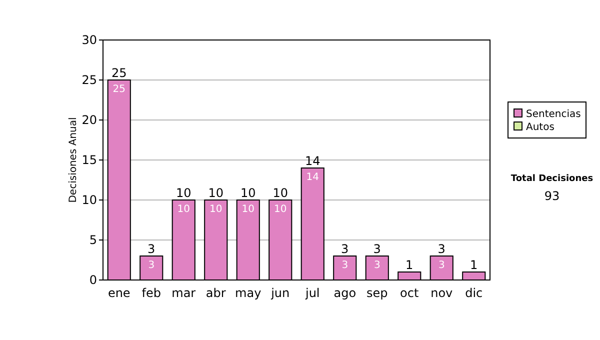 Image resolution: width=600 pixels, height=340 pixels. Describe the element at coordinates (409, 293) in the screenshot. I see `x-tick-label: oct` at that location.